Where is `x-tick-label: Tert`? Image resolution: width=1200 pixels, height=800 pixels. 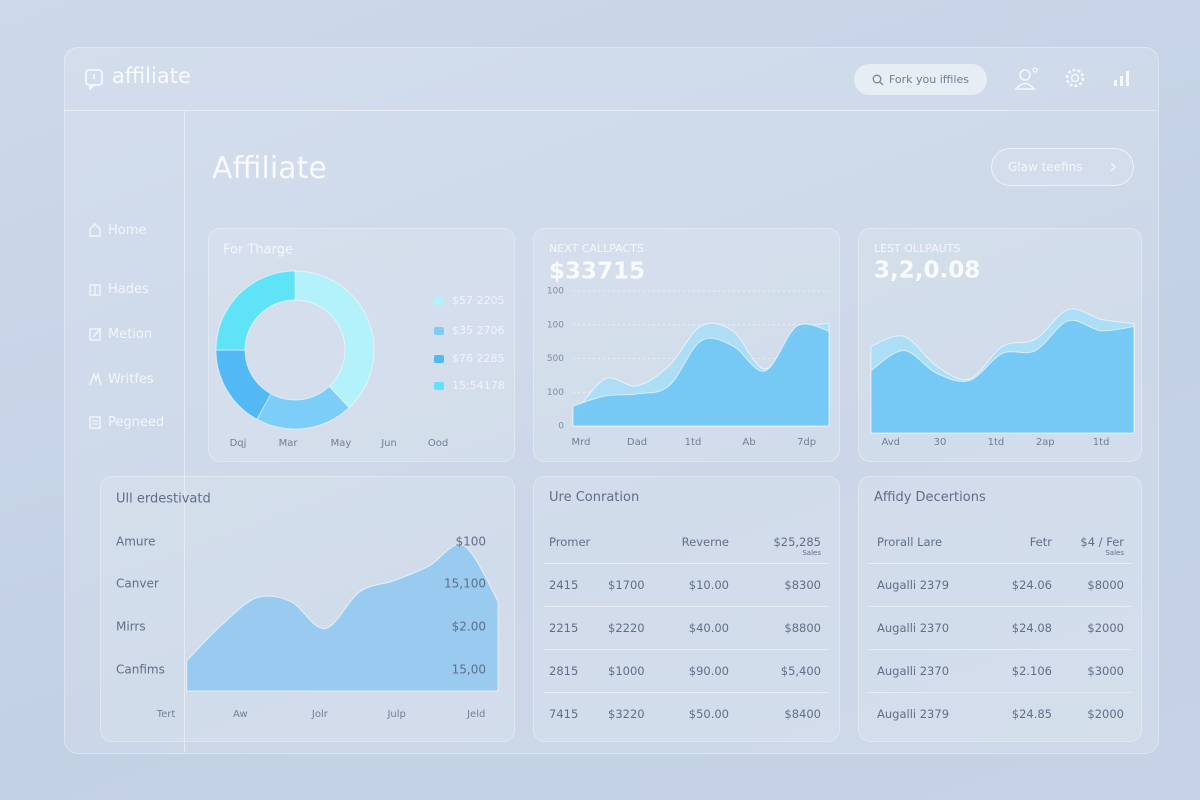
x-tick-label: Tert is located at coordinates (166, 714).